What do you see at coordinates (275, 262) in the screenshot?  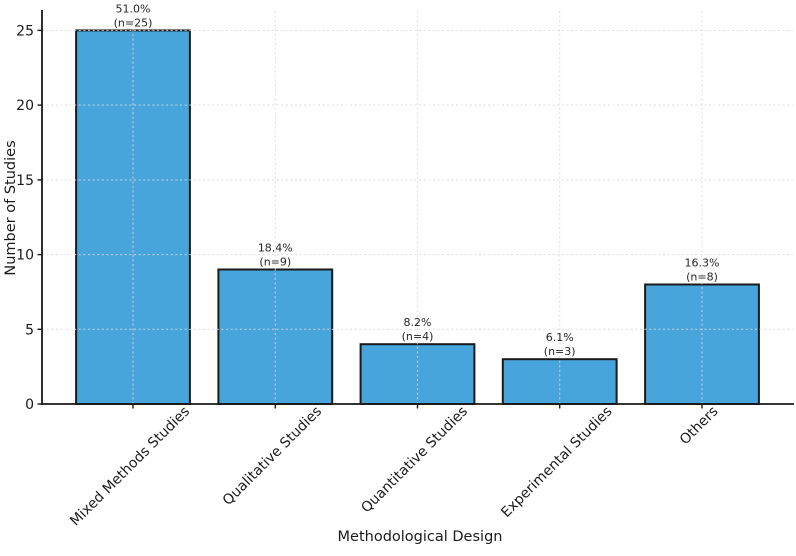 I see `bar-annotation-count: (n=9)` at bounding box center [275, 262].